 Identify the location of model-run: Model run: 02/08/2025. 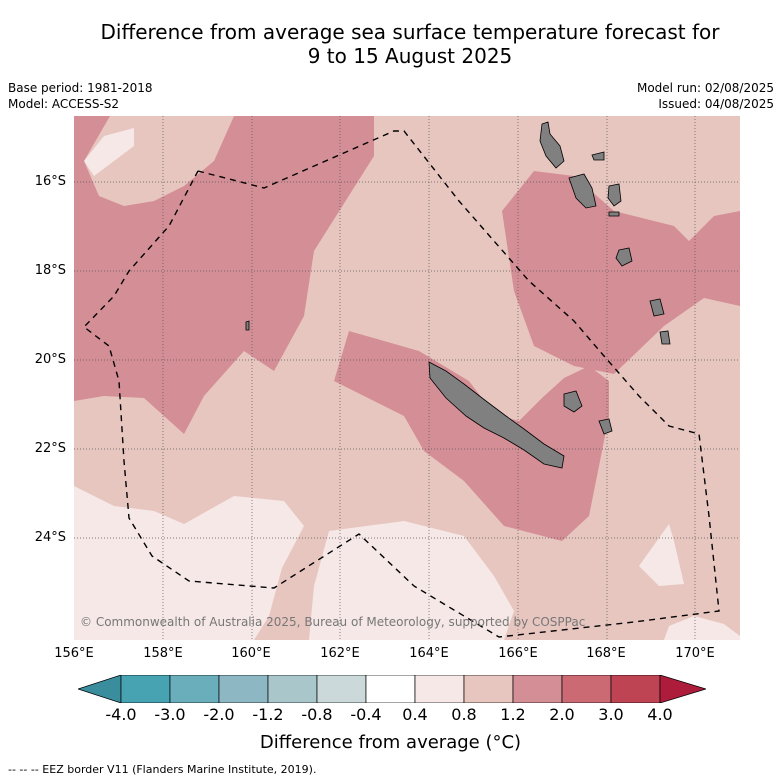
(705, 88).